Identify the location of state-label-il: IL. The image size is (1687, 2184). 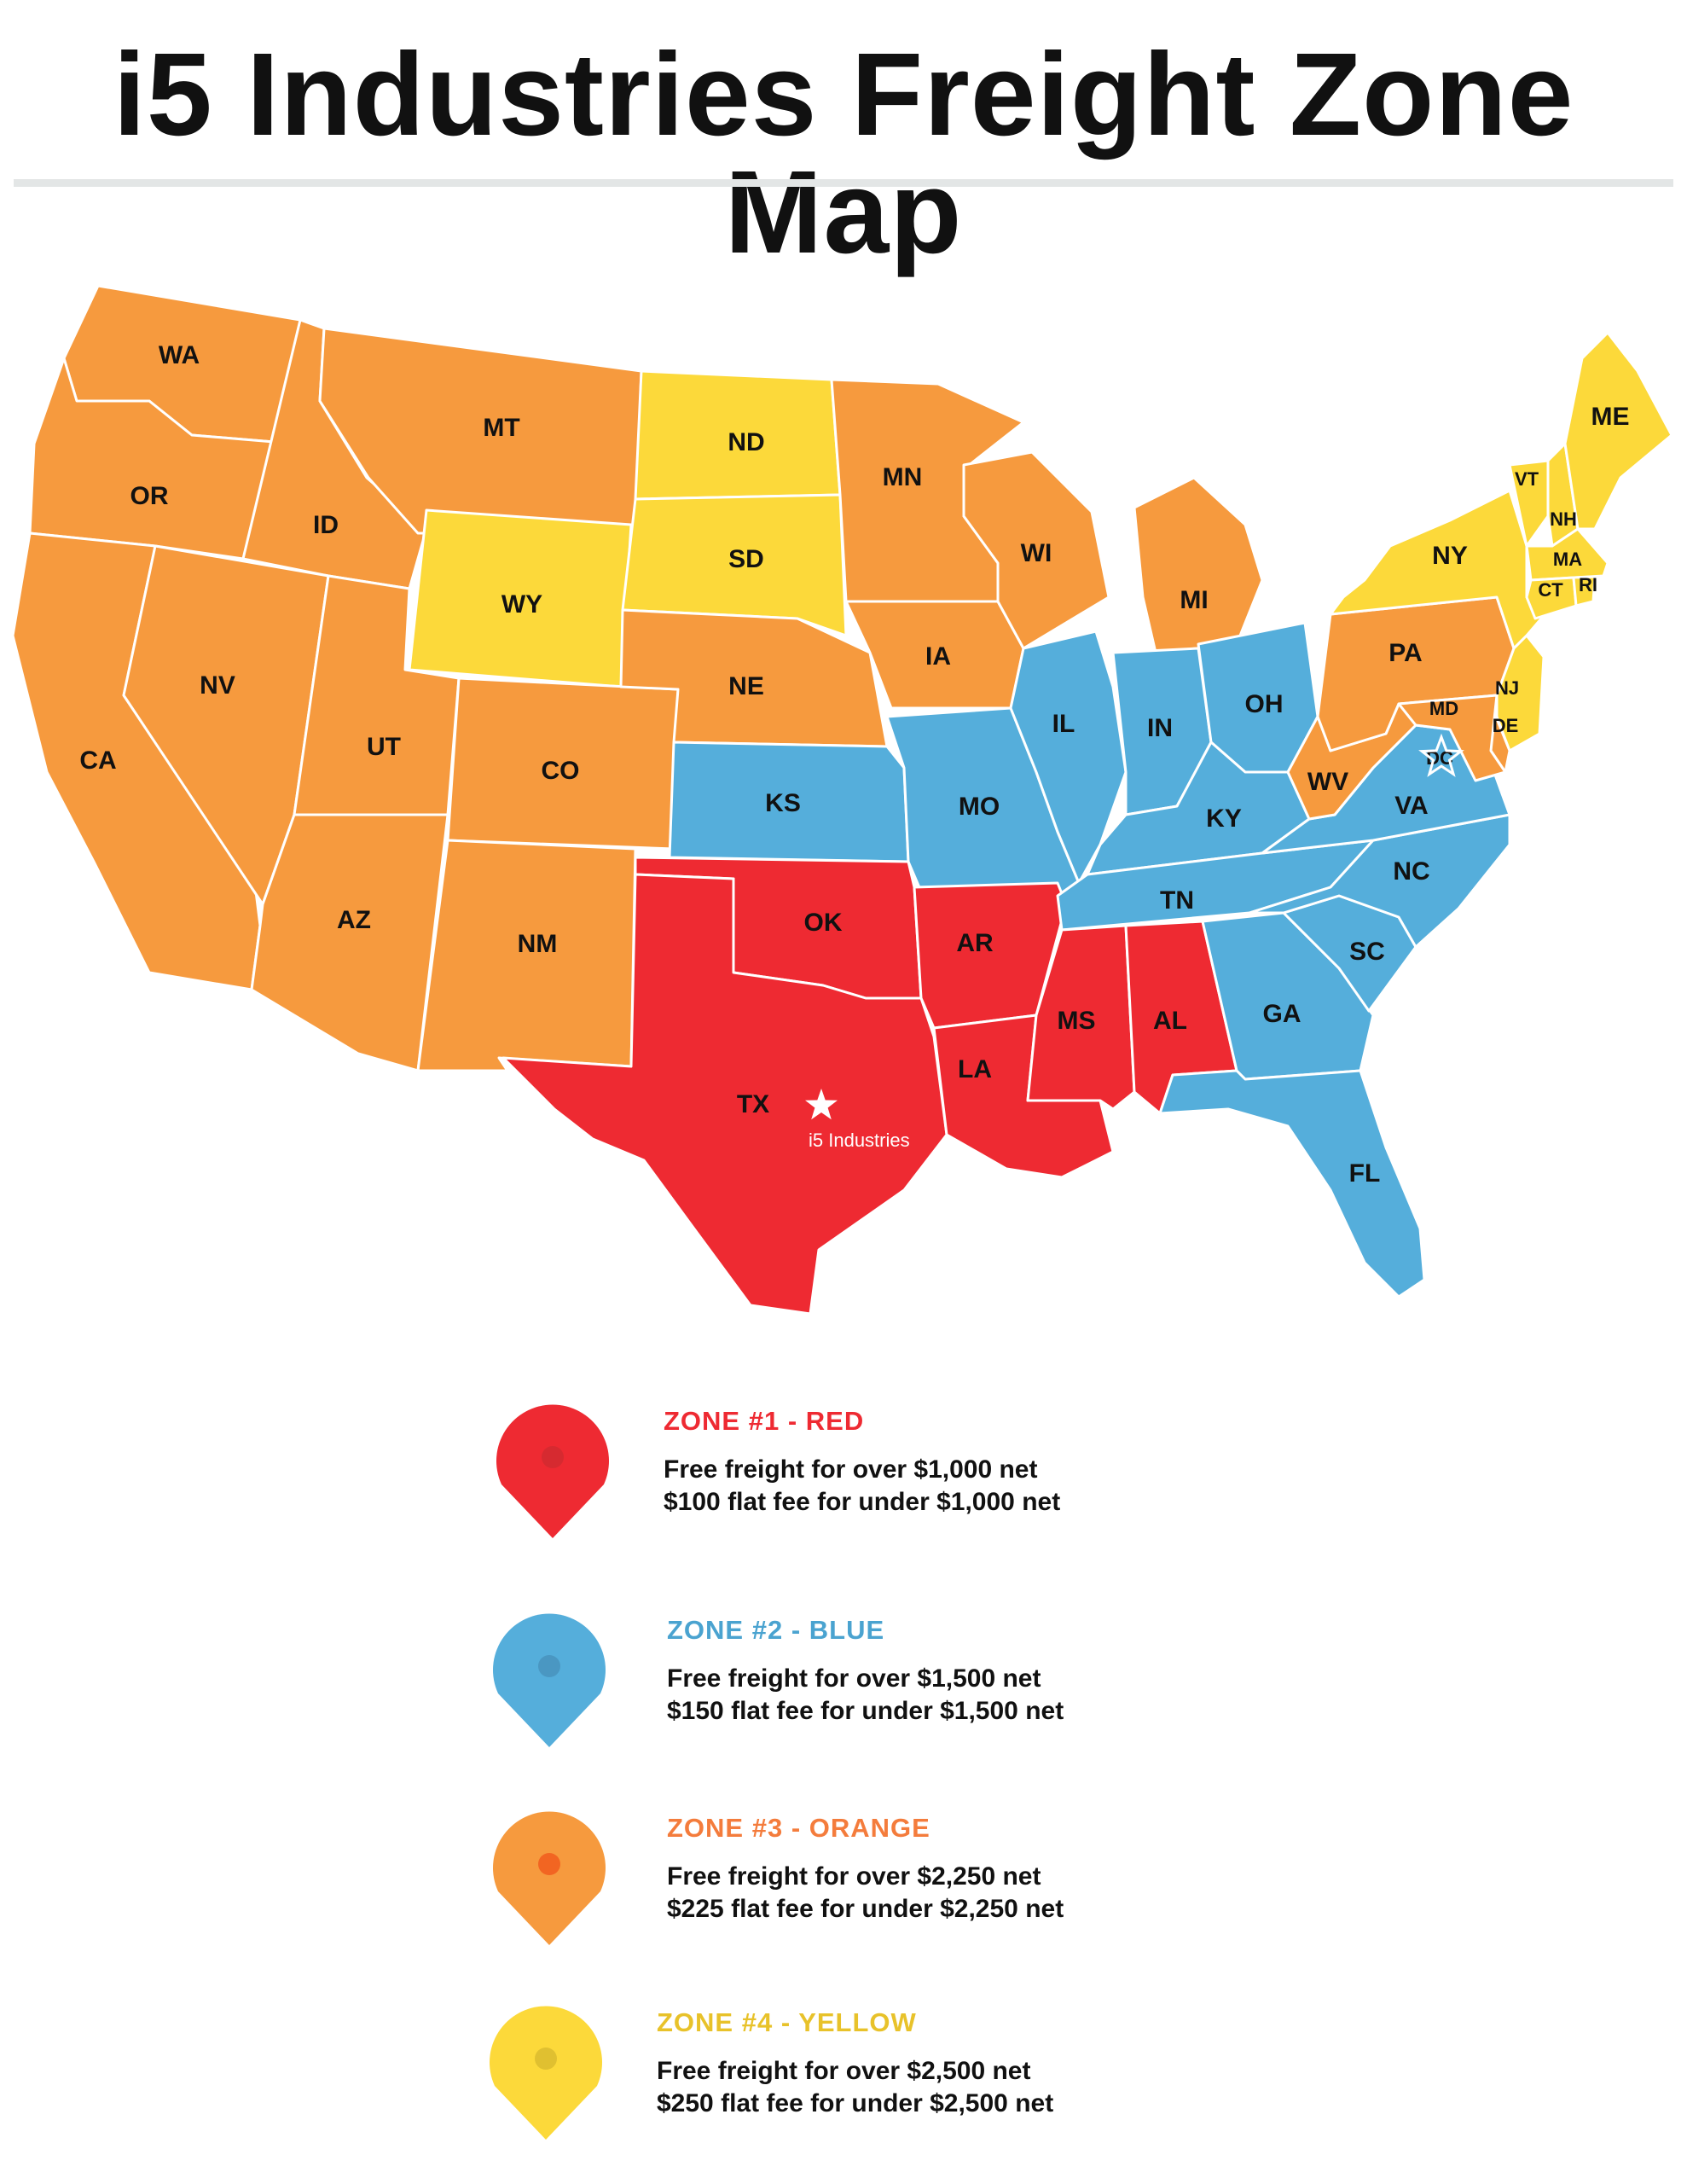
(1064, 724).